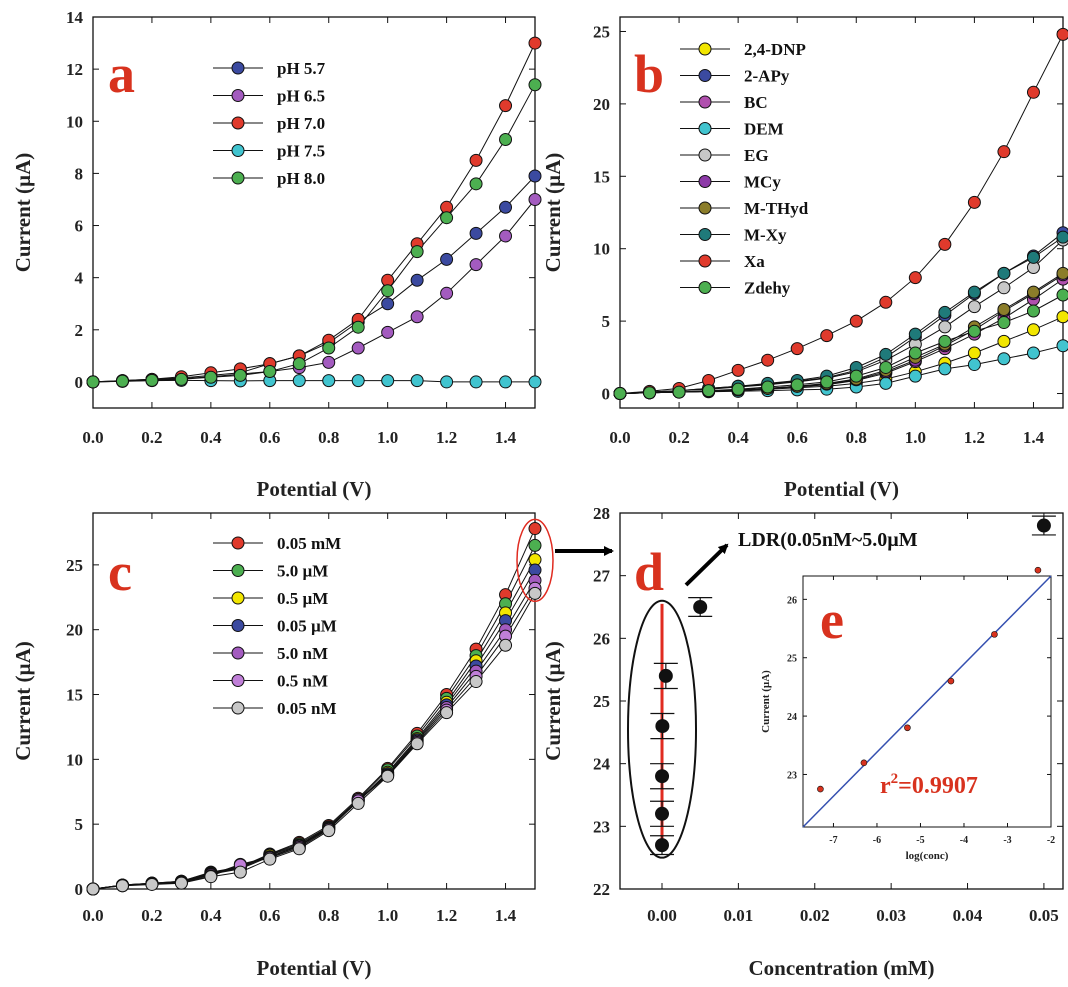  I want to click on panel-b-y-tick-label: 20, so click(601, 104).